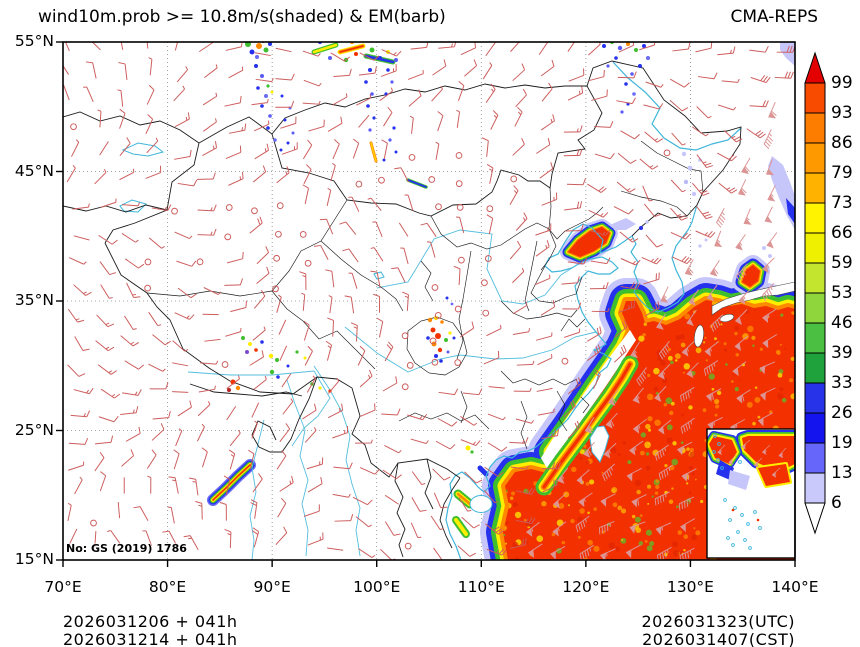  I want to click on x-tick-label: 140°E, so click(795, 587).